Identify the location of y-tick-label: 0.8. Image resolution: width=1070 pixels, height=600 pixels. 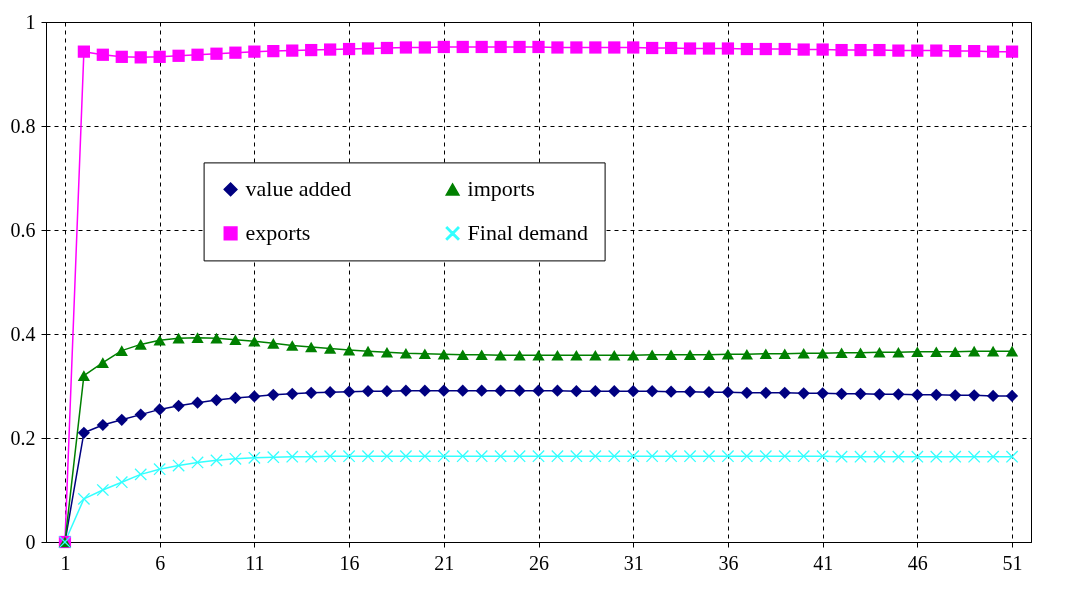
(23, 125).